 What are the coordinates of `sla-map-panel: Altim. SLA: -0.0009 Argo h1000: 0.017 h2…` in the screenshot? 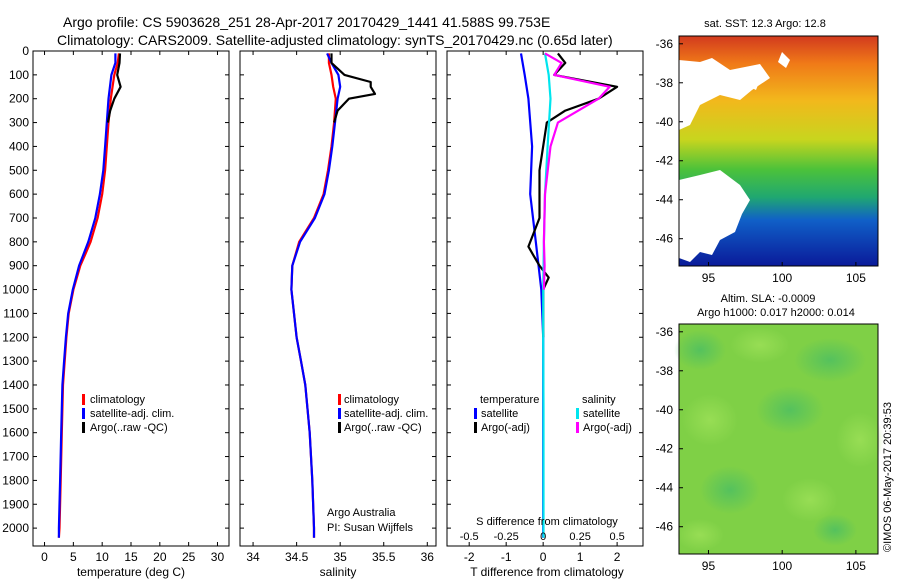 It's located at (770, 433).